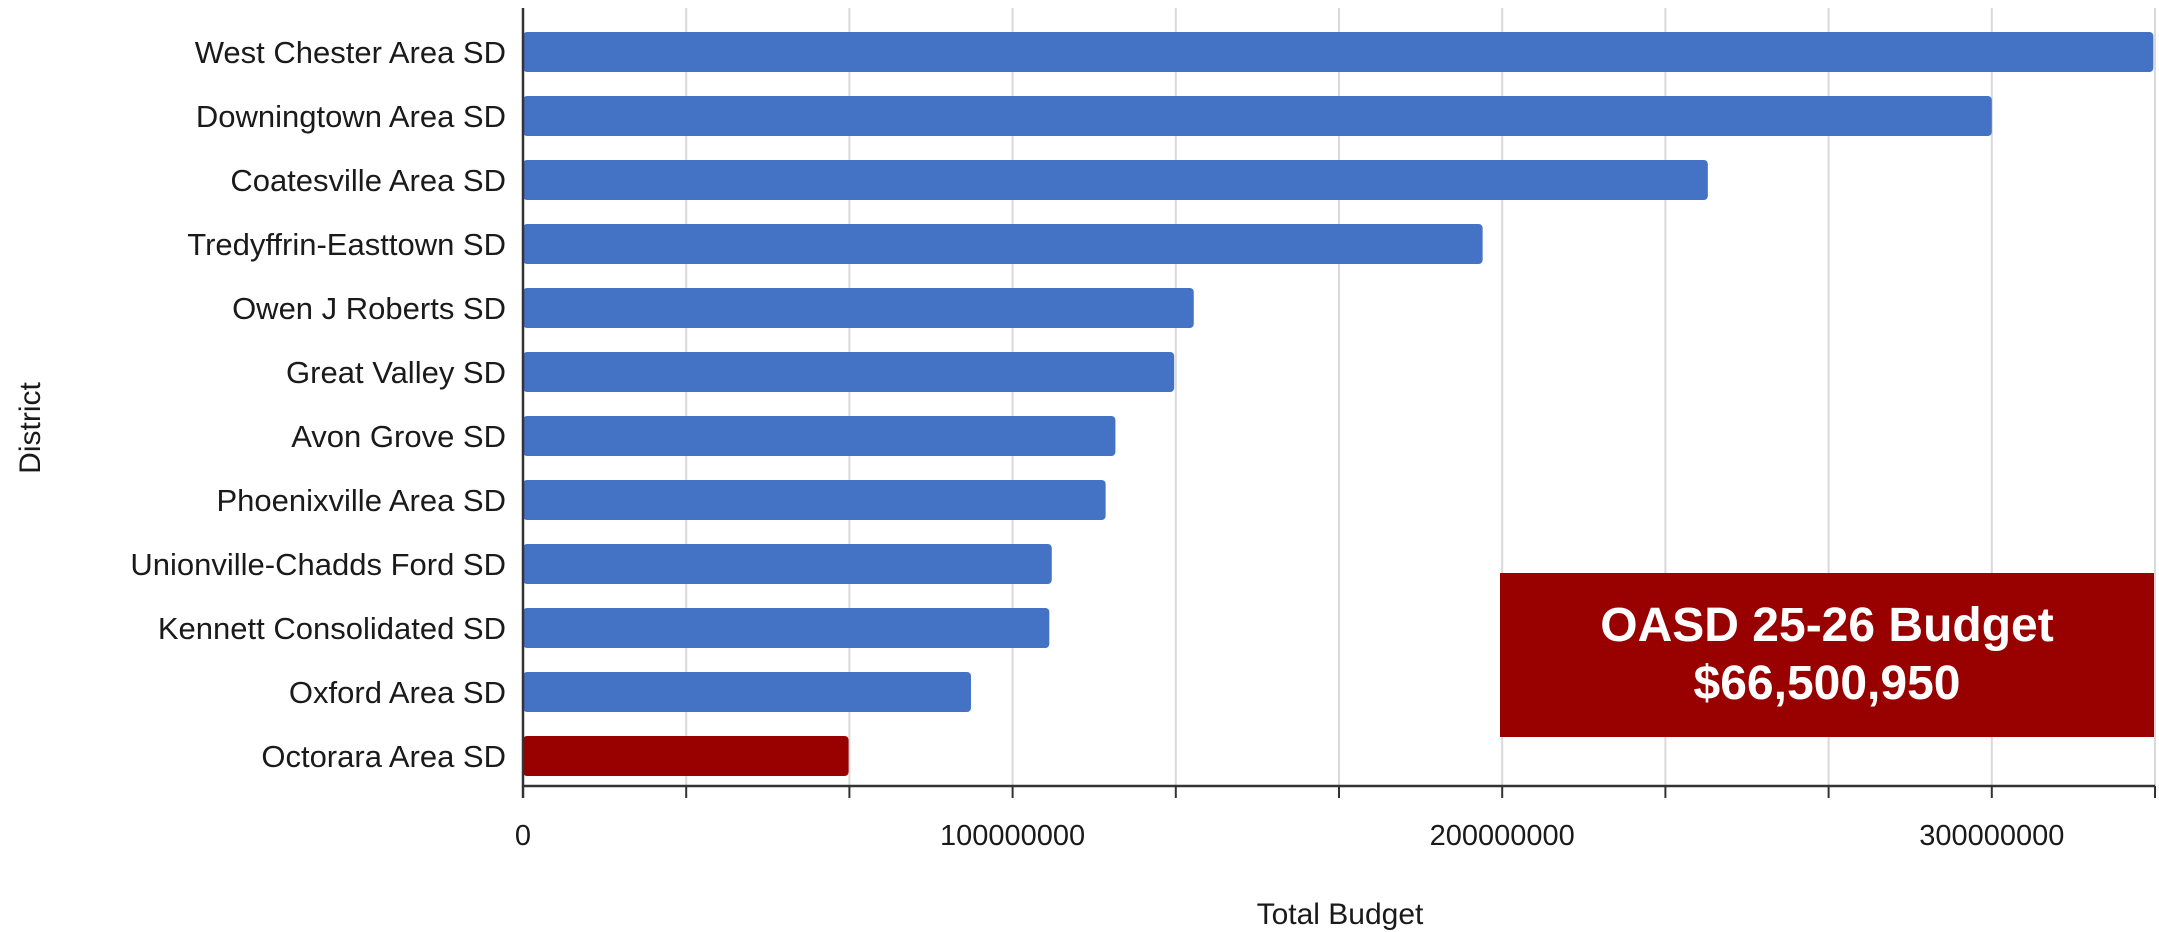  Describe the element at coordinates (397, 692) in the screenshot. I see `category-label: Oxford Area SD` at that location.